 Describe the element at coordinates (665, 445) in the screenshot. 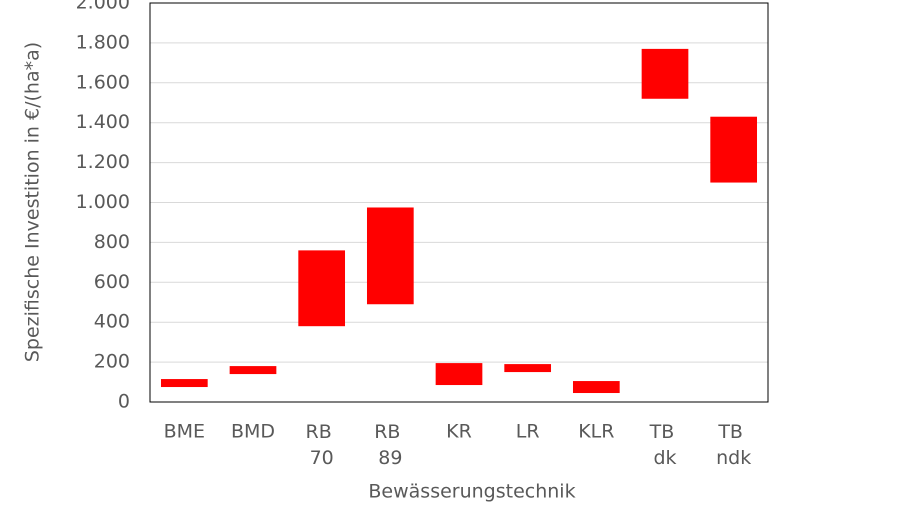

I see `x-tick-label: TB dk` at that location.